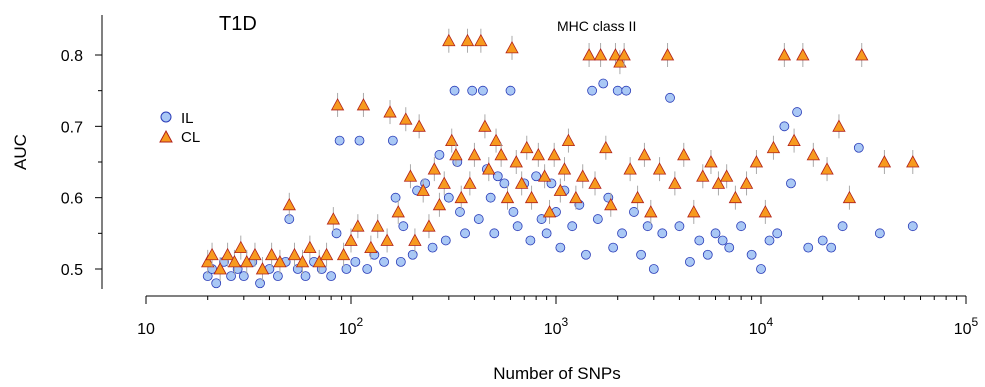 Image resolution: width=985 pixels, height=387 pixels. Describe the element at coordinates (596, 26) in the screenshot. I see `mhc-annotation: MHC class II` at that location.